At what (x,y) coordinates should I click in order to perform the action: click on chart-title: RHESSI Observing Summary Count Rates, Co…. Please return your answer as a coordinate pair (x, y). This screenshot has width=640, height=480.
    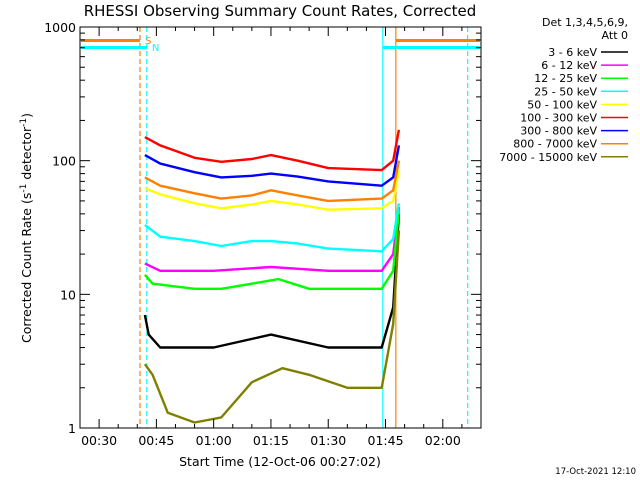
    Looking at the image, I should click on (280, 11).